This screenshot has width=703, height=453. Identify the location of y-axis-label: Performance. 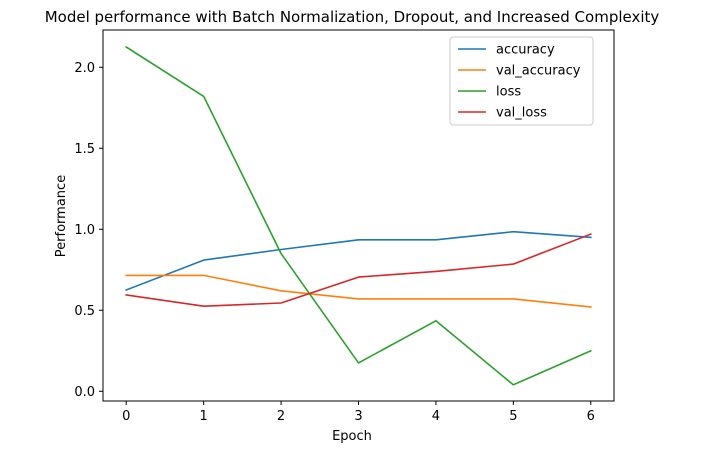
(61, 216).